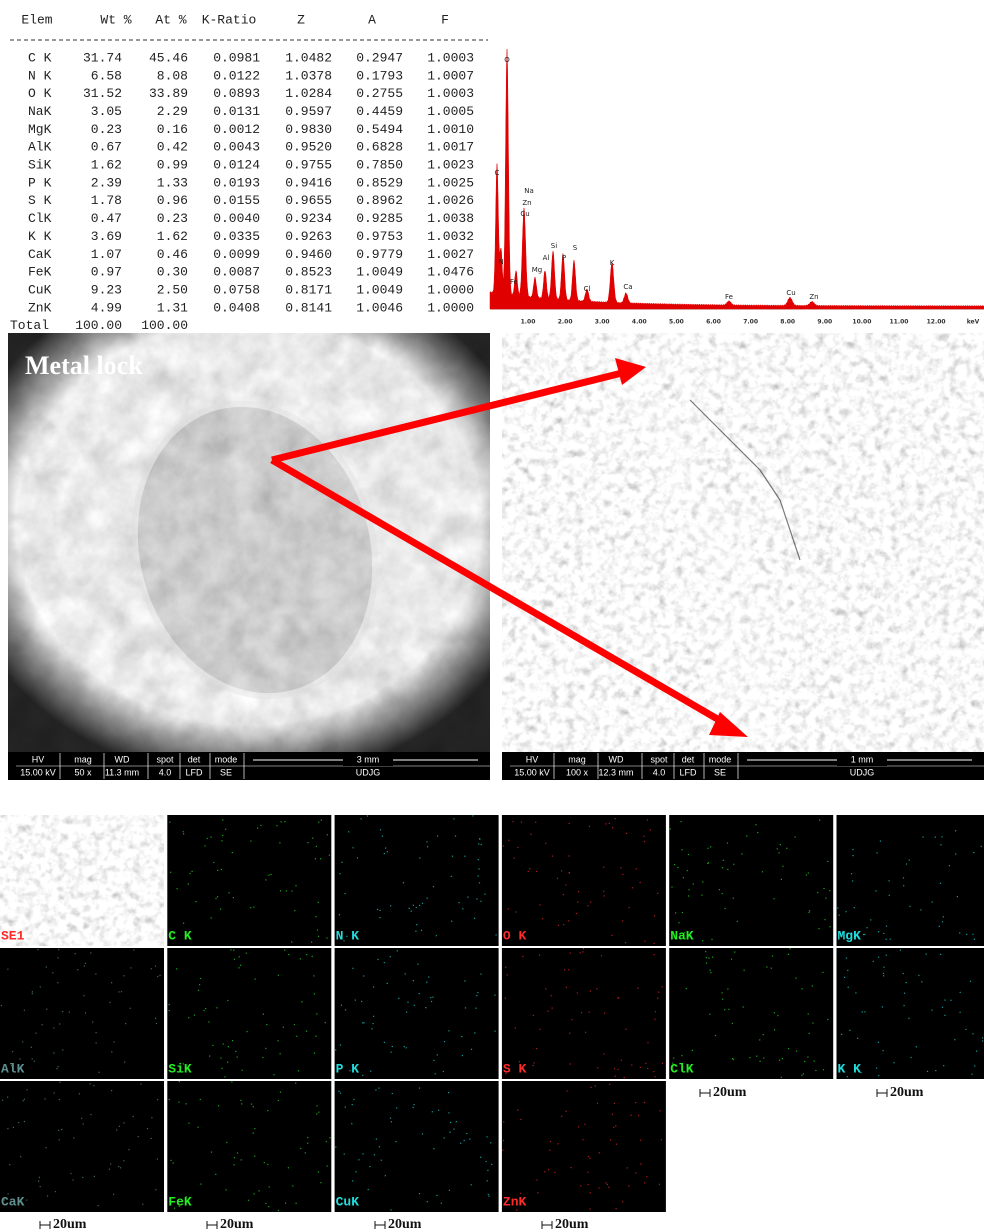 This screenshot has height=1232, width=984. I want to click on table-cell: 0.9779, so click(379, 254).